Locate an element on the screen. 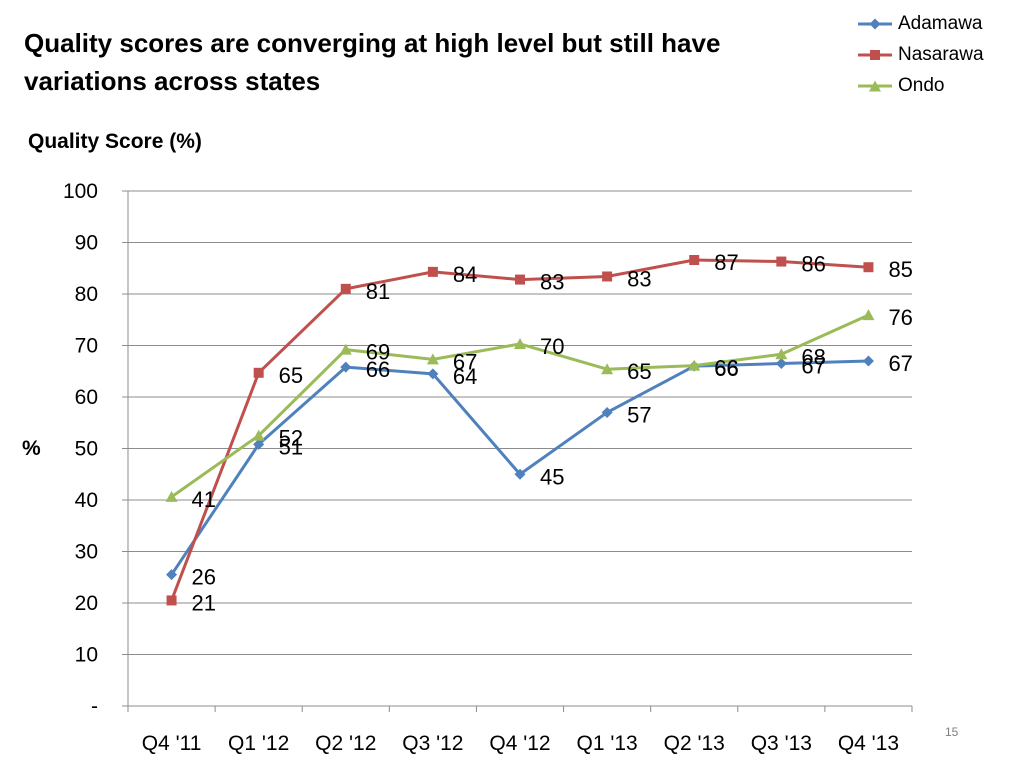 This screenshot has width=1024, height=768. legend-item-nasarawa: Nasarawa is located at coordinates (921, 54).